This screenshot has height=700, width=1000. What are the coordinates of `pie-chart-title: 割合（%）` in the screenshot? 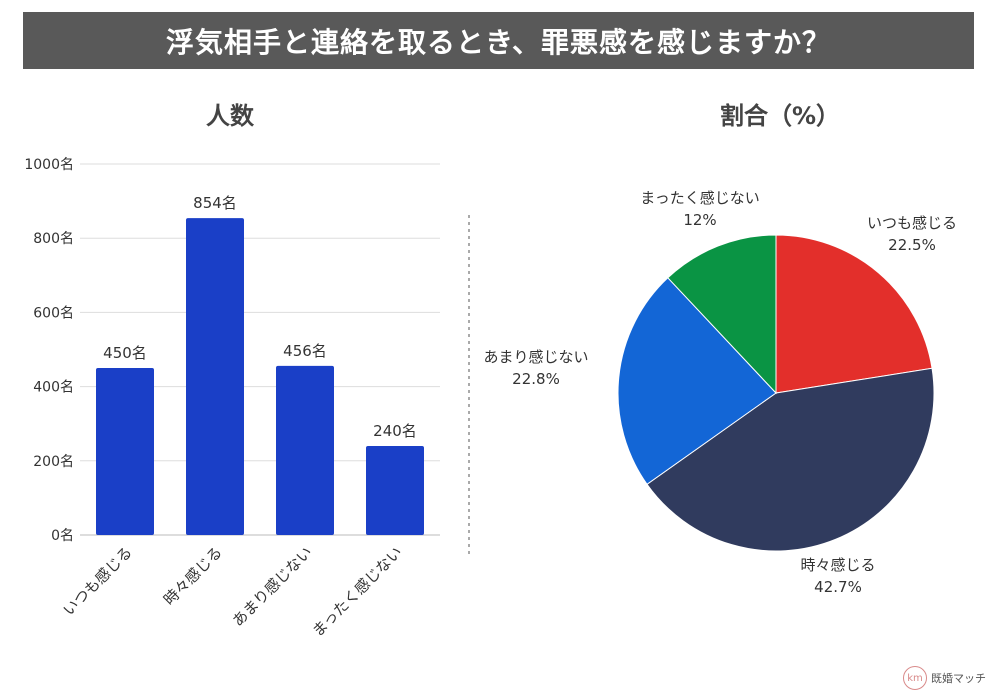 It's located at (780, 116).